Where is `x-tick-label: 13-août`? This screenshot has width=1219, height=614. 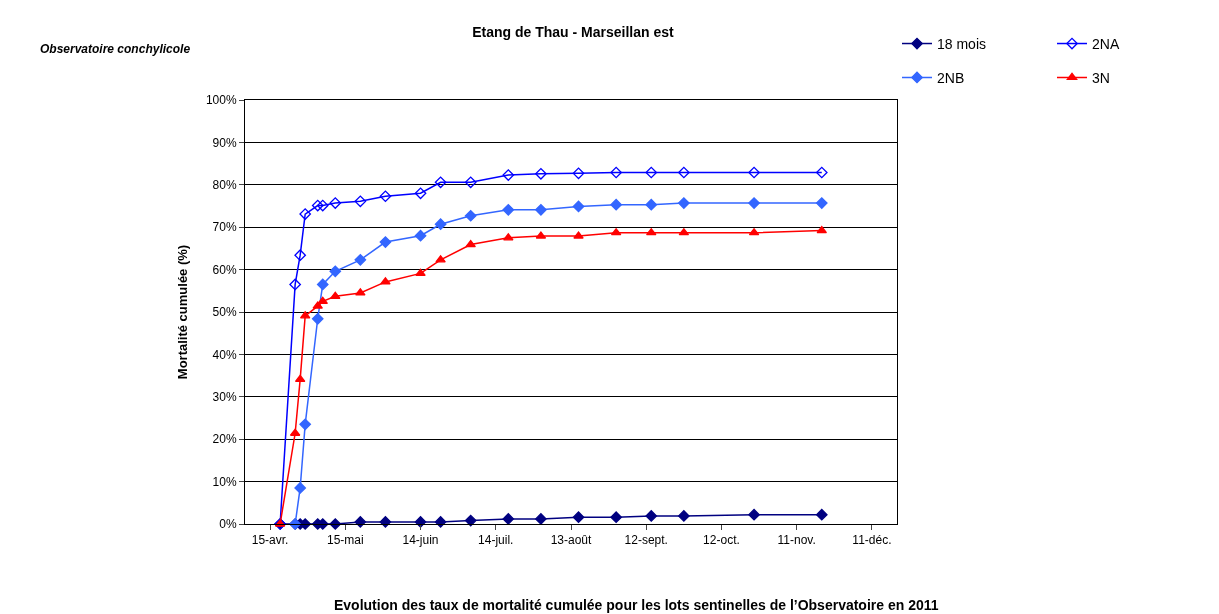
x-tick-label: 13-août is located at coordinates (571, 540).